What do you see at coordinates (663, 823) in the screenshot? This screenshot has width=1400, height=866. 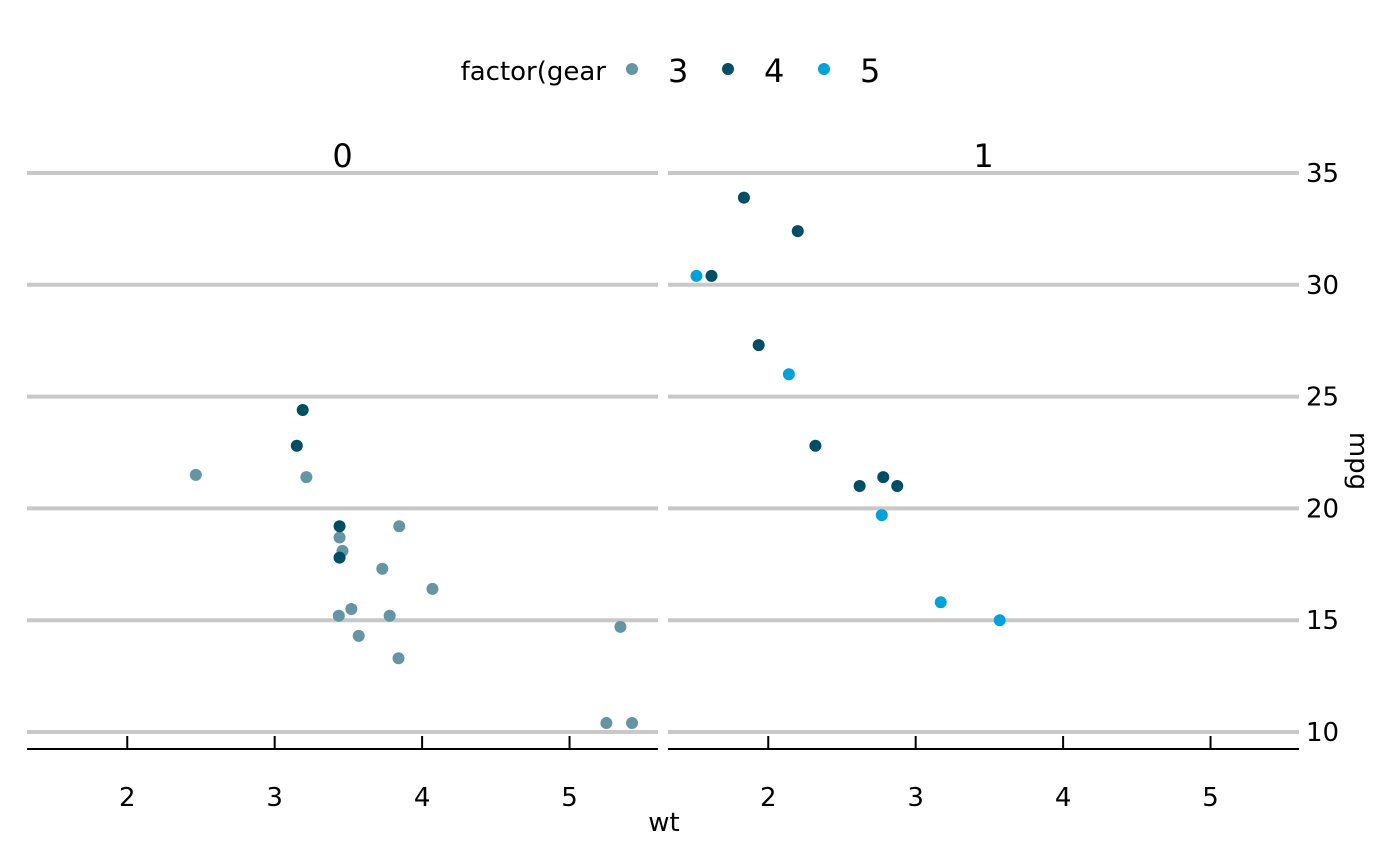 I see `x-axis-title: wt` at bounding box center [663, 823].